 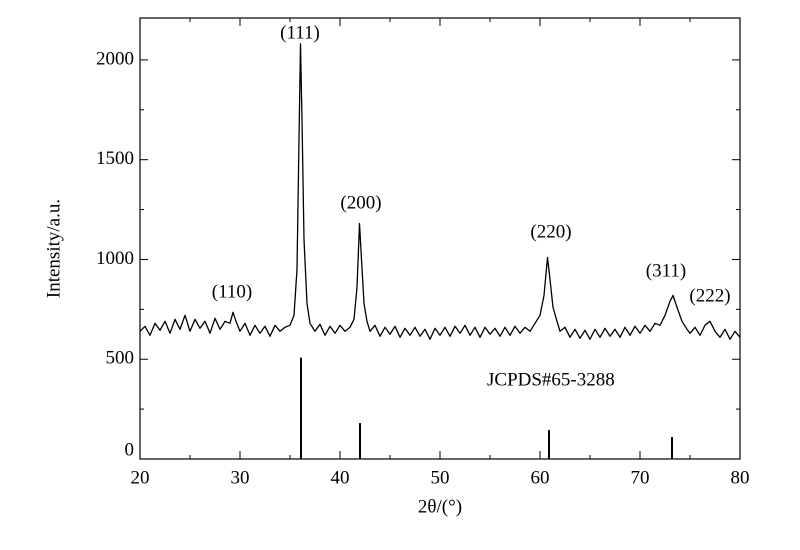 What do you see at coordinates (550, 231) in the screenshot?
I see `peak-label: (220)` at bounding box center [550, 231].